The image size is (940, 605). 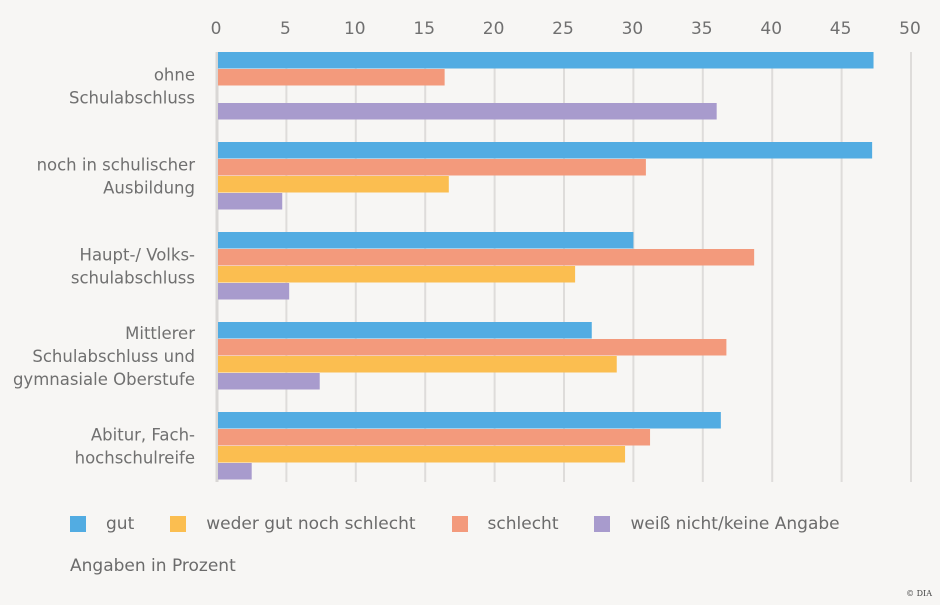 I want to click on x-tick-label: 15, so click(x=424, y=29).